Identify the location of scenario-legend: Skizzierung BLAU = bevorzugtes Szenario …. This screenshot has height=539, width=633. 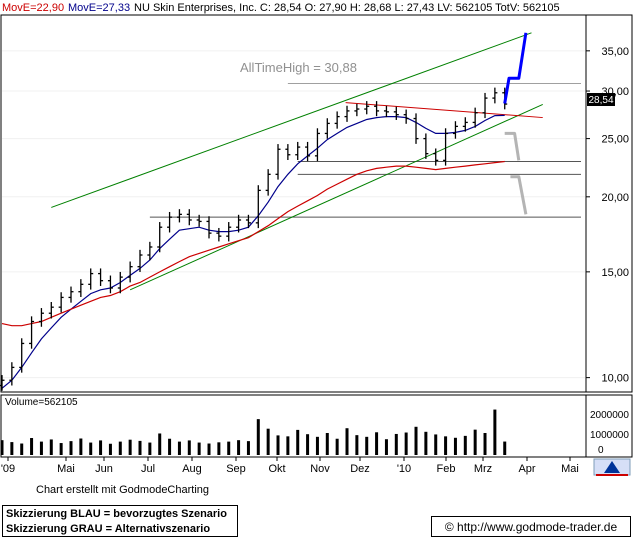
(120, 521).